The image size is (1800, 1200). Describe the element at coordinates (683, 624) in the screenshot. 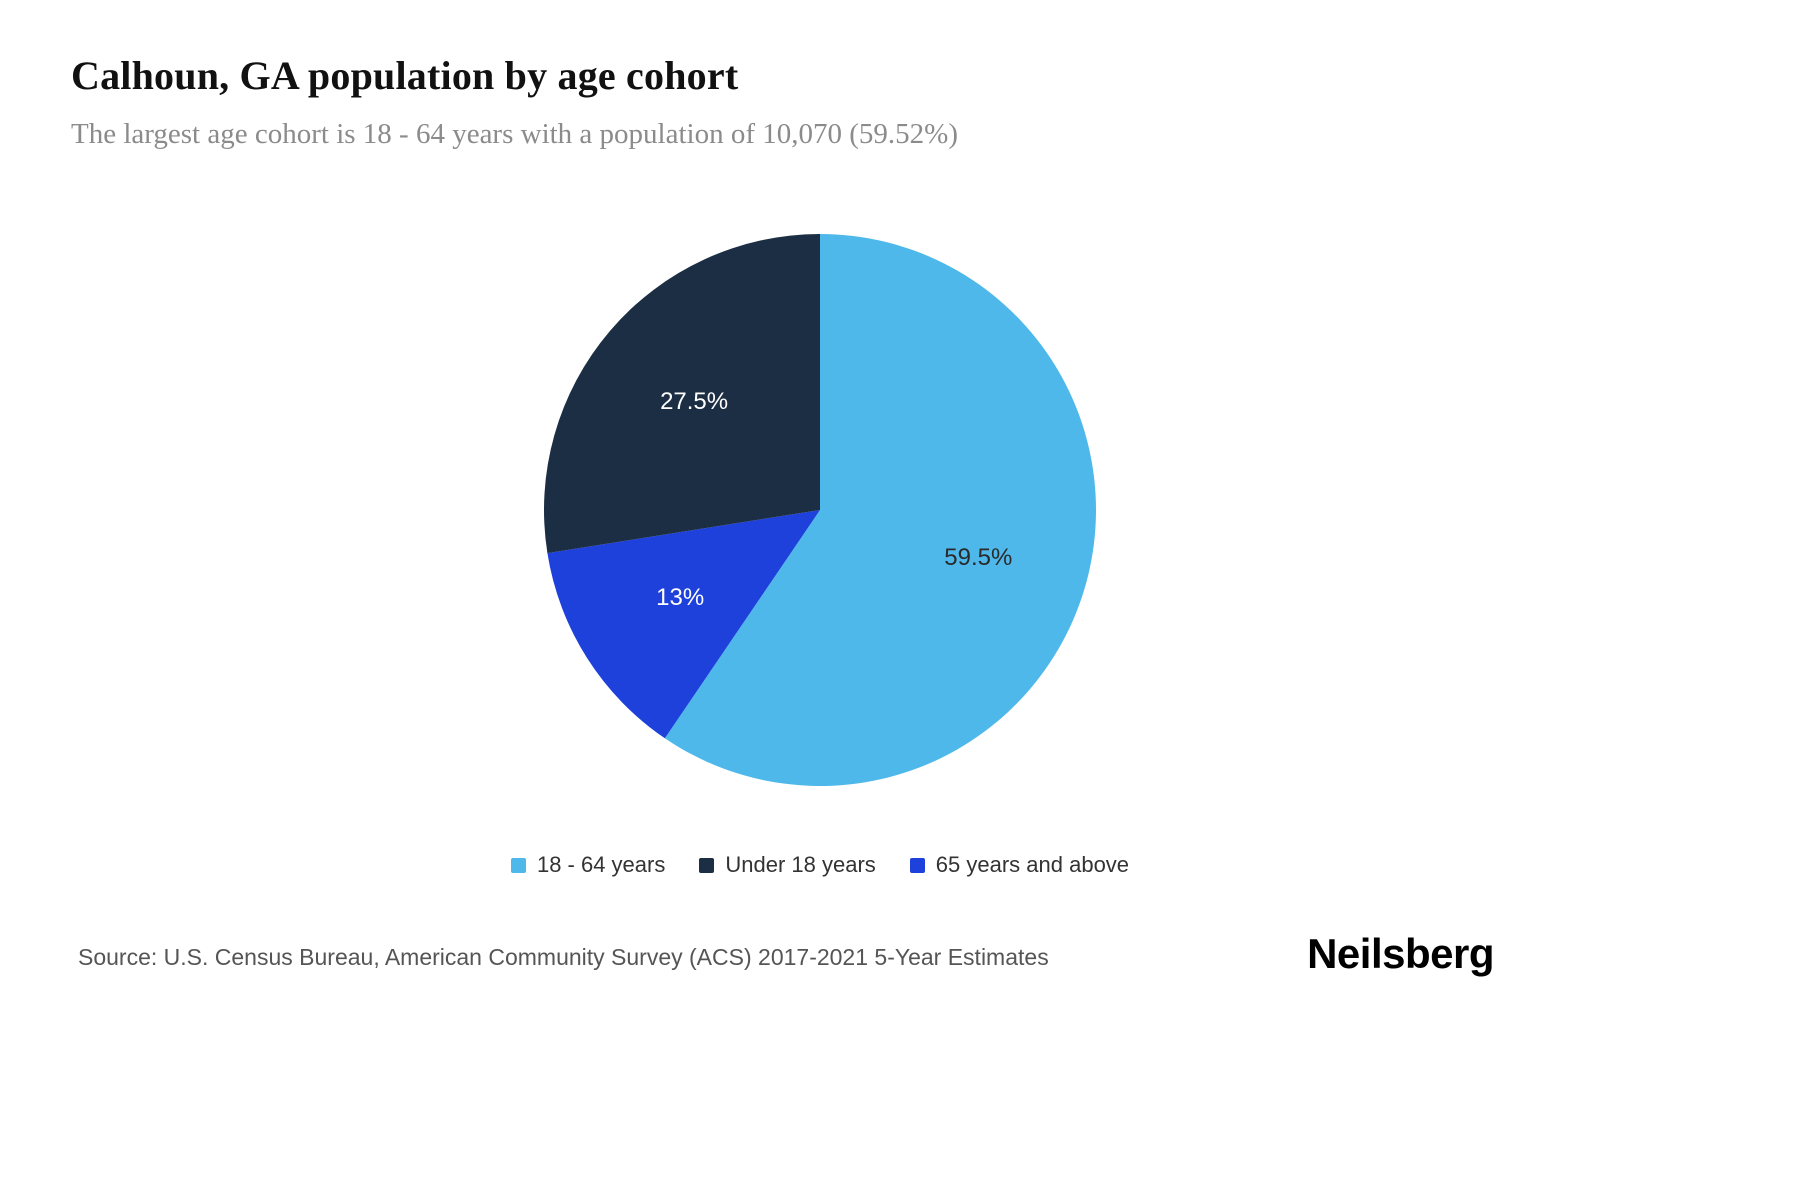

I see `pie-slice-65-years-and-above` at that location.